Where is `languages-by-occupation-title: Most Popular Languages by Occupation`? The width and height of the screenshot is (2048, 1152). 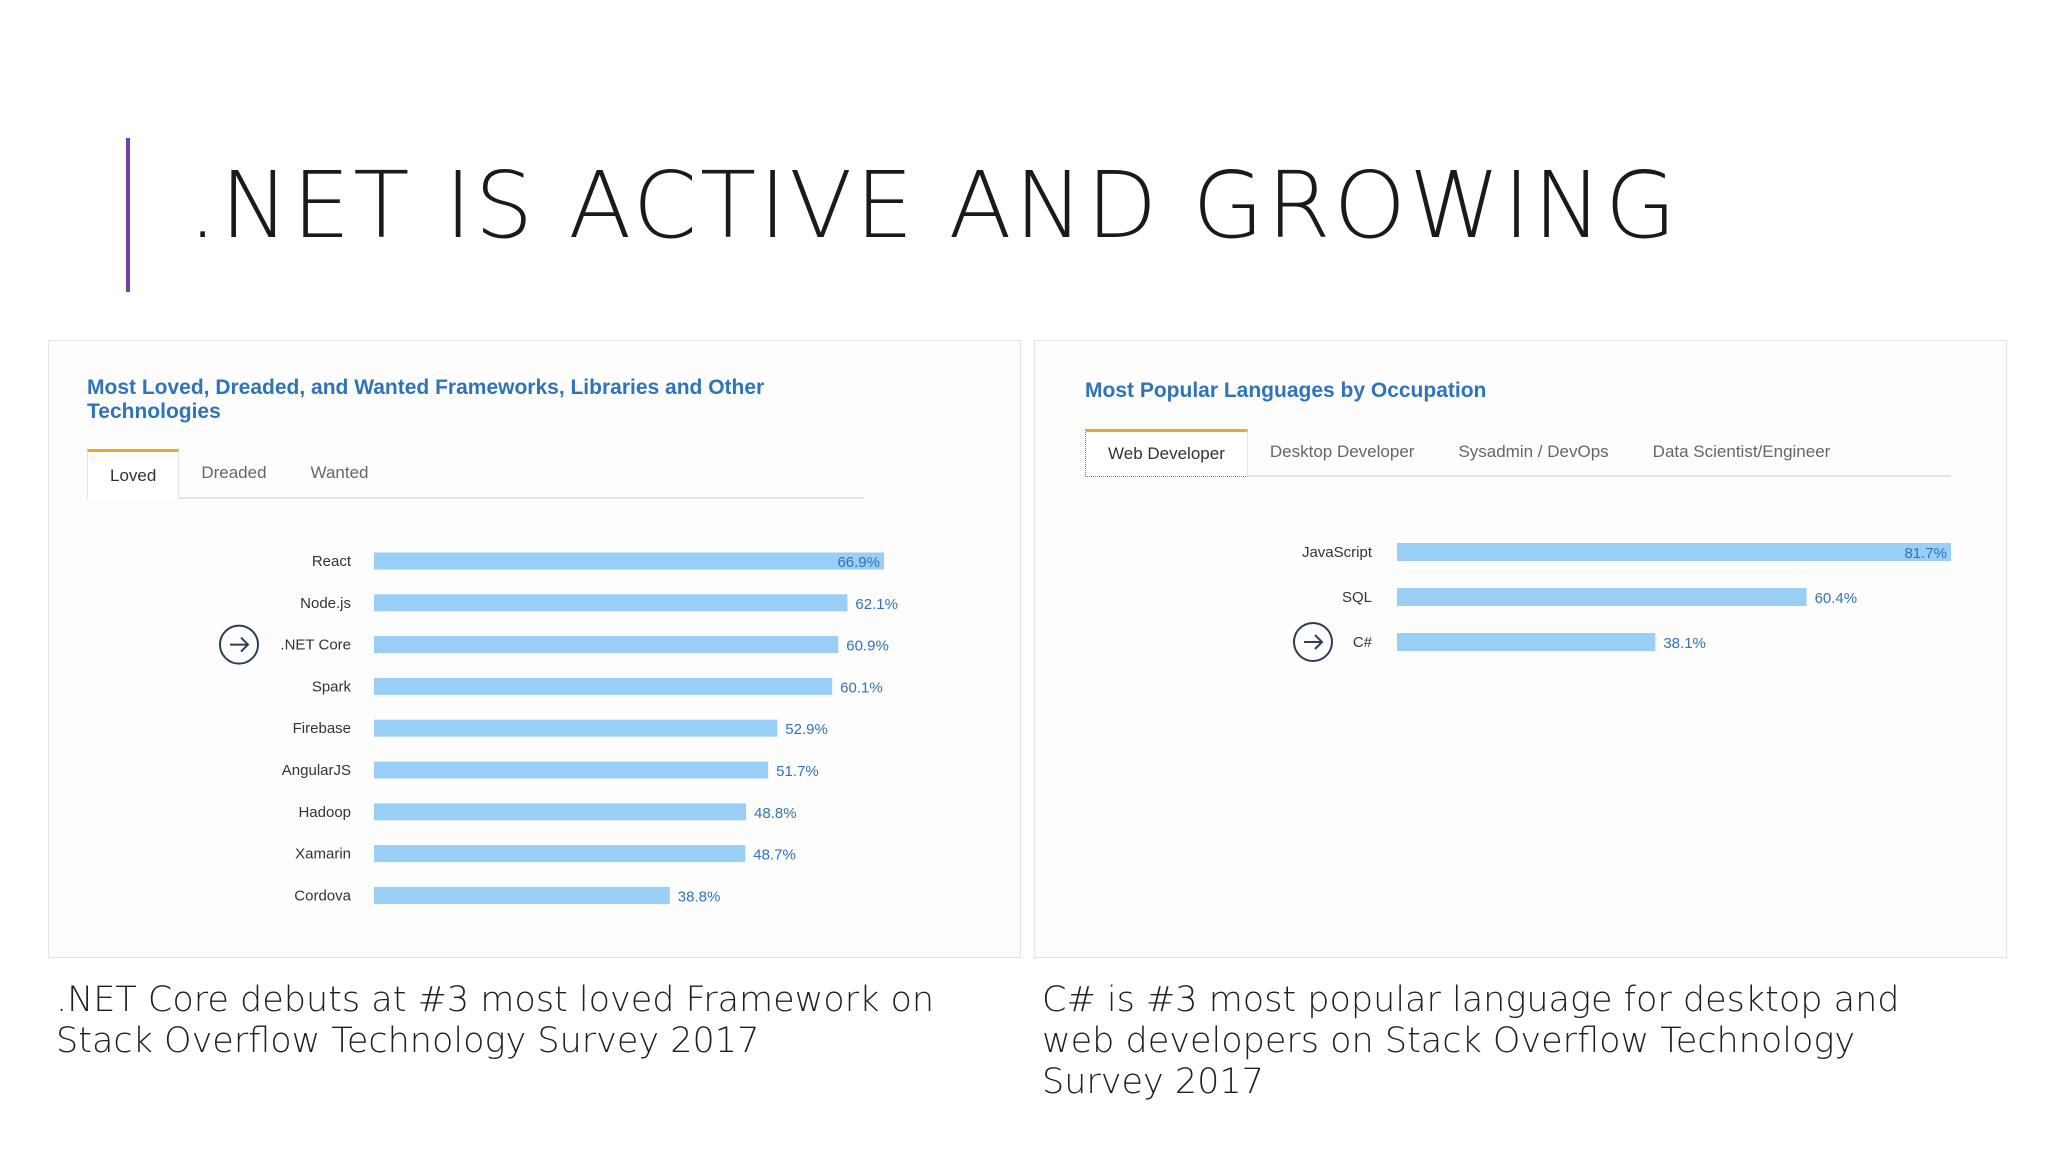 languages-by-occupation-title: Most Popular Languages by Occupation is located at coordinates (1286, 390).